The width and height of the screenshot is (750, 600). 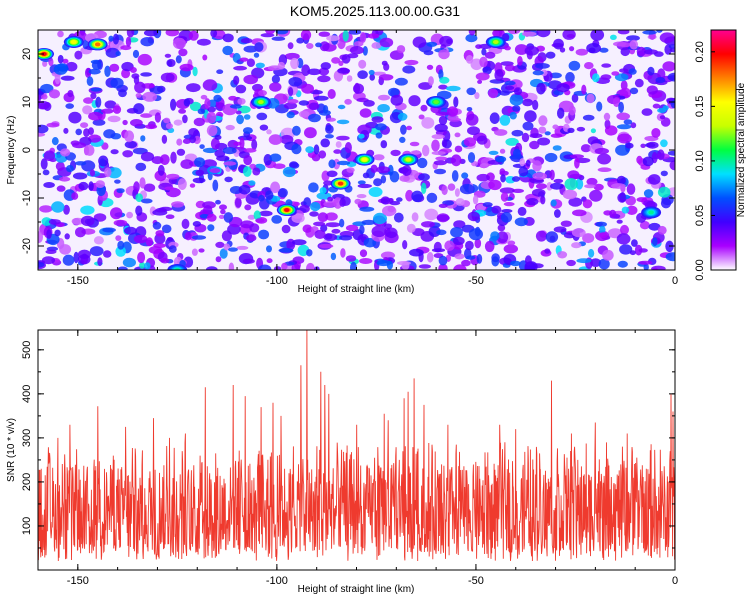 I want to click on snr-y-tick-label: 500, so click(x=27, y=350).